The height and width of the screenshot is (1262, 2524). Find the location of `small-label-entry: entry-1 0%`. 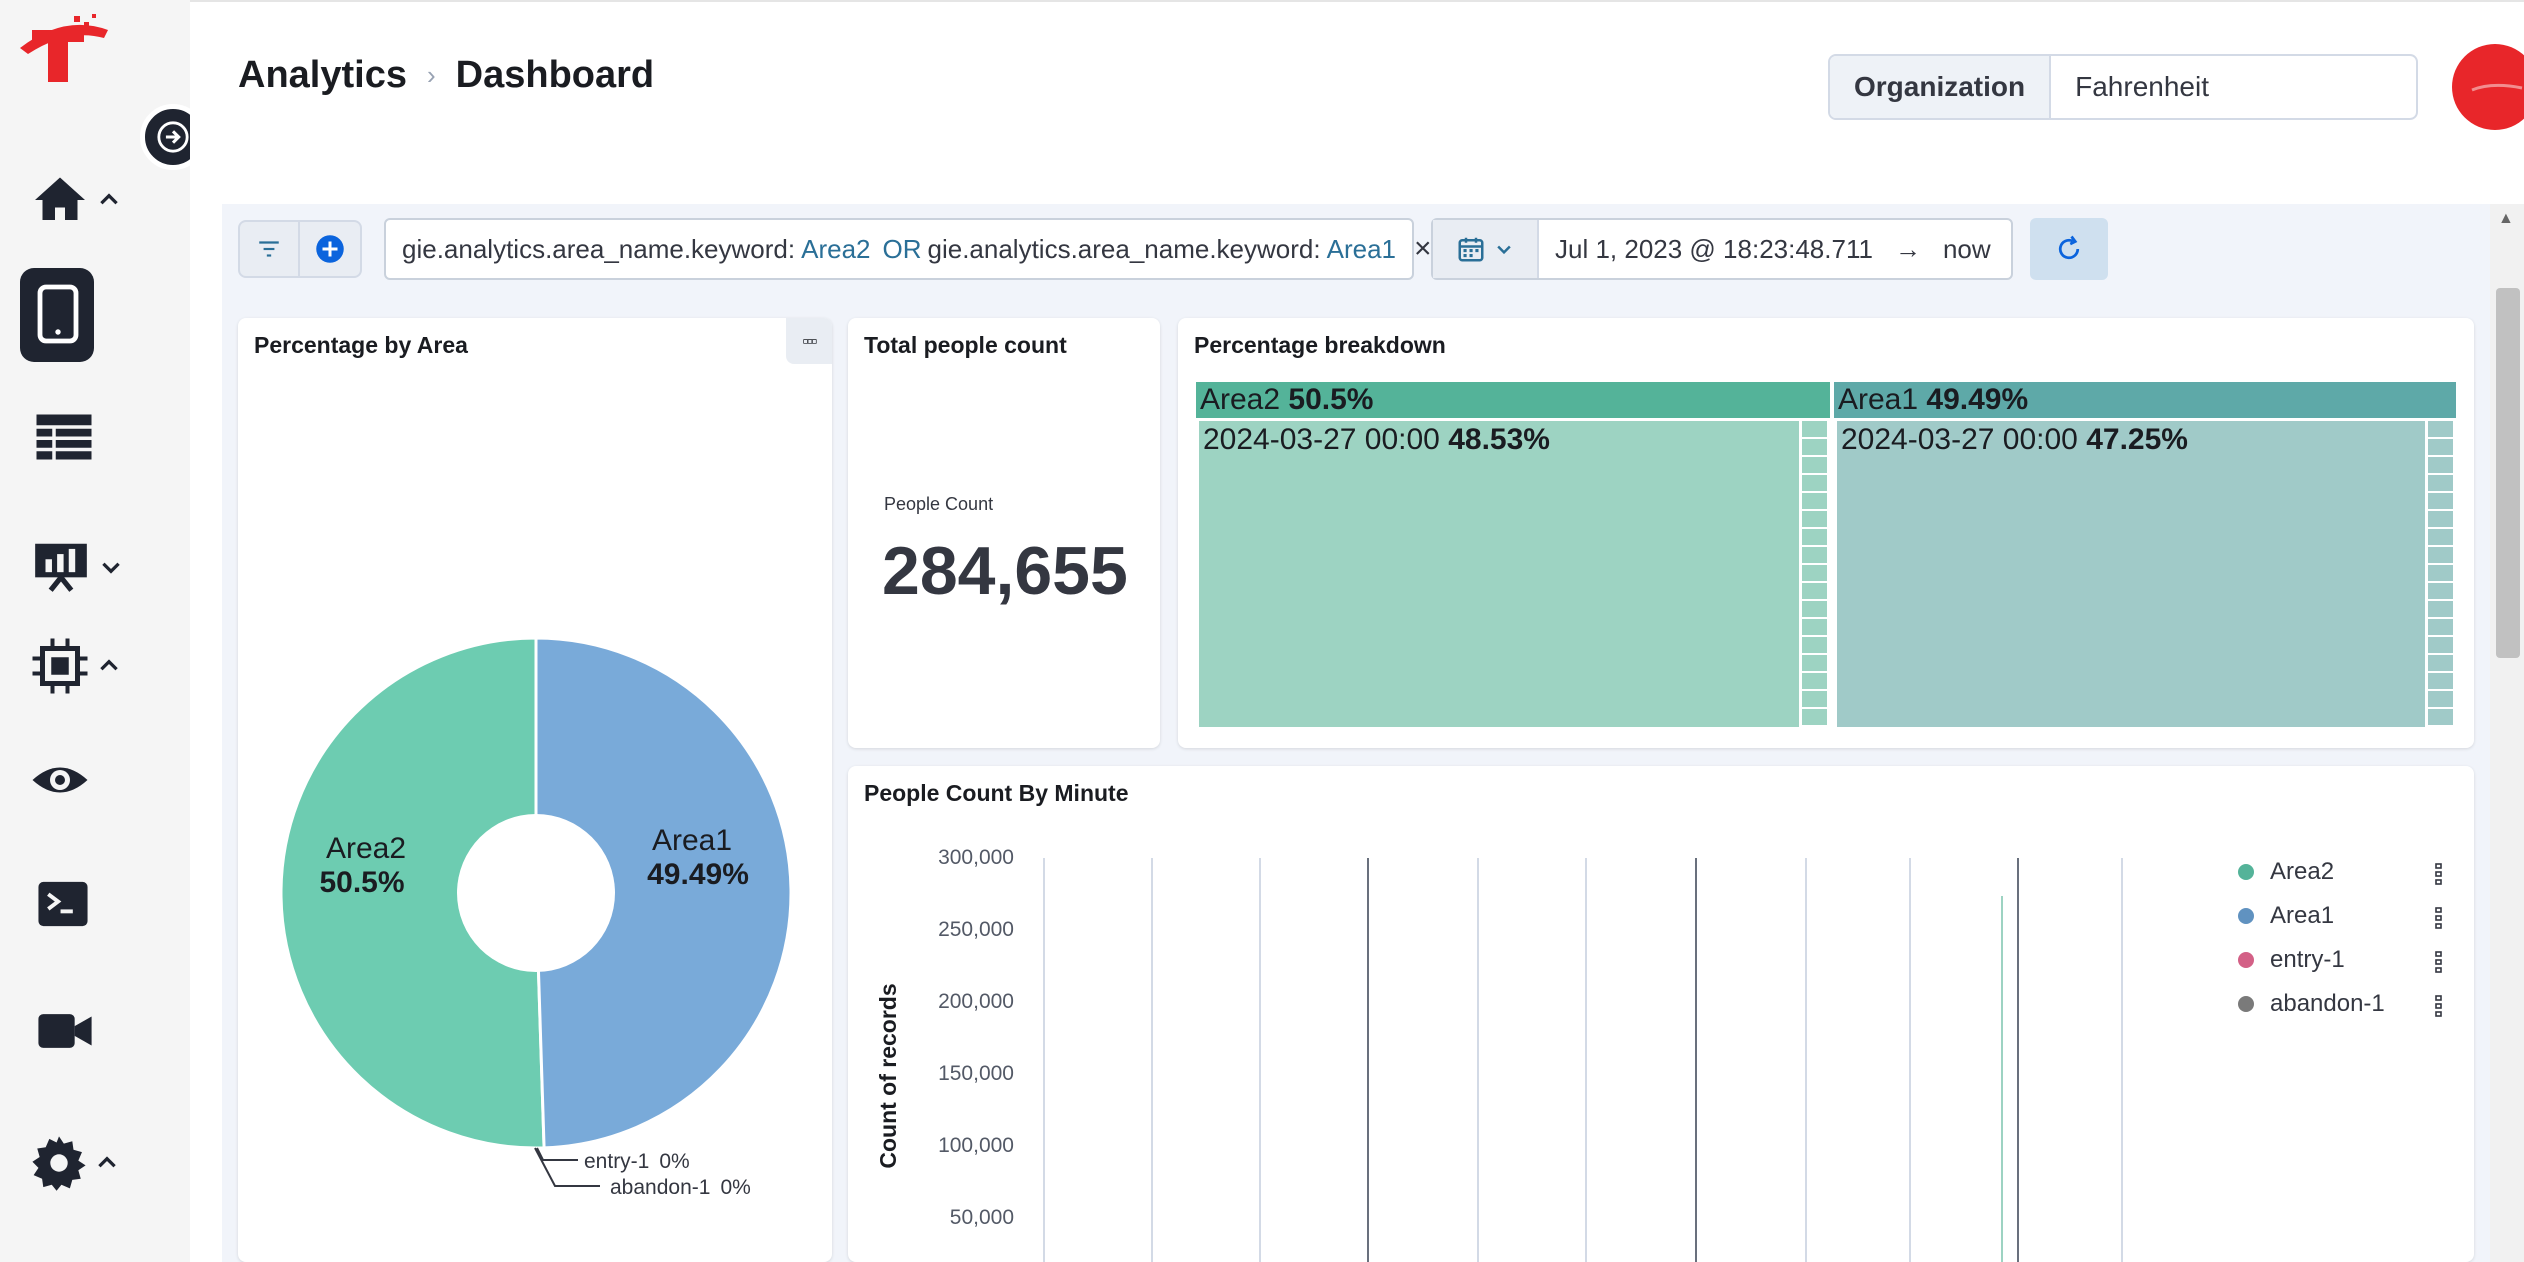

small-label-entry: entry-1 0% is located at coordinates (637, 1161).